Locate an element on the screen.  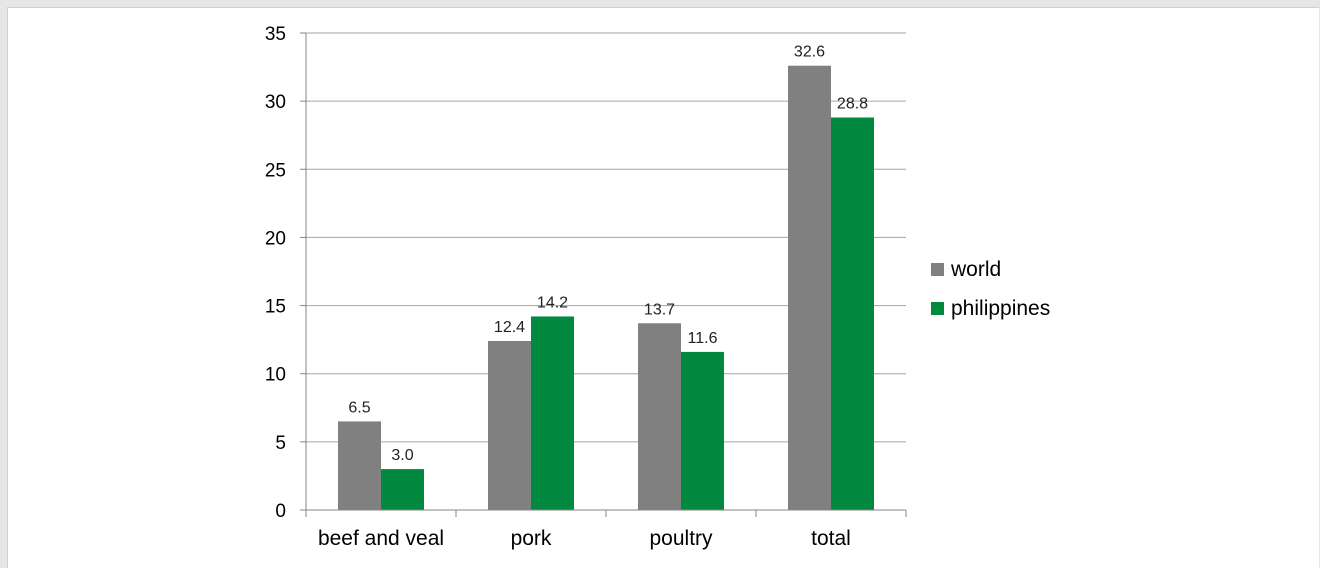
legend: world philippines is located at coordinates (990, 289).